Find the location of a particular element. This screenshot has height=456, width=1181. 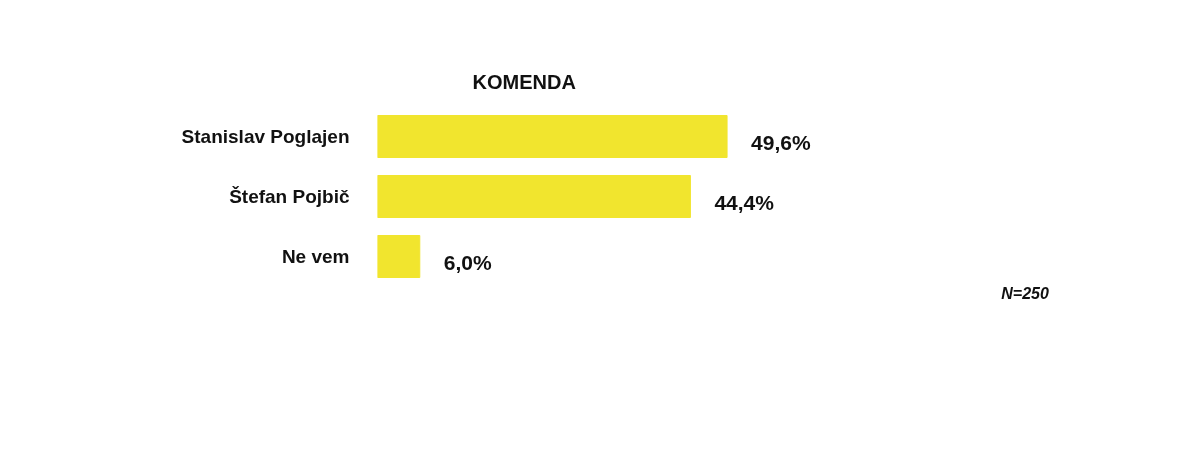

text: N=250 is located at coordinates (1025, 294).